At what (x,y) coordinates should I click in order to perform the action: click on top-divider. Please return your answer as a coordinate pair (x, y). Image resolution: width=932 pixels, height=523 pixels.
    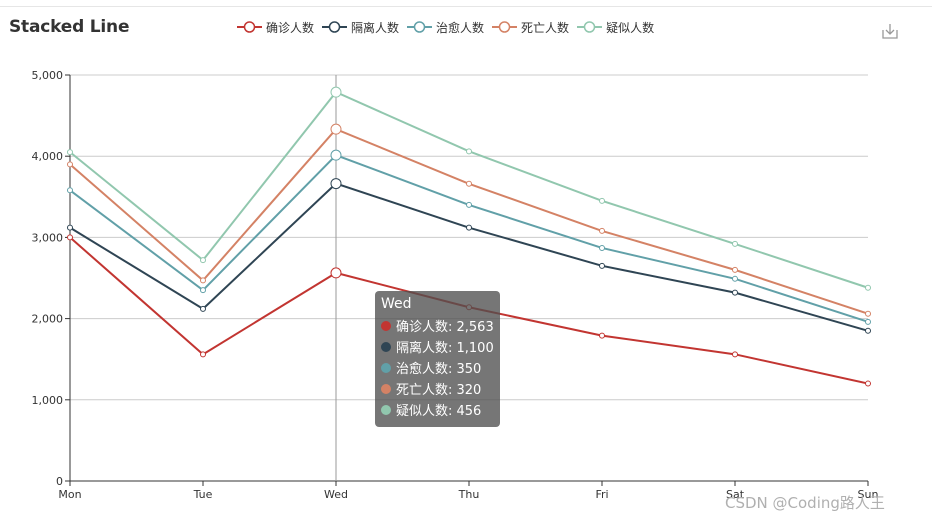
    Looking at the image, I should click on (466, 6).